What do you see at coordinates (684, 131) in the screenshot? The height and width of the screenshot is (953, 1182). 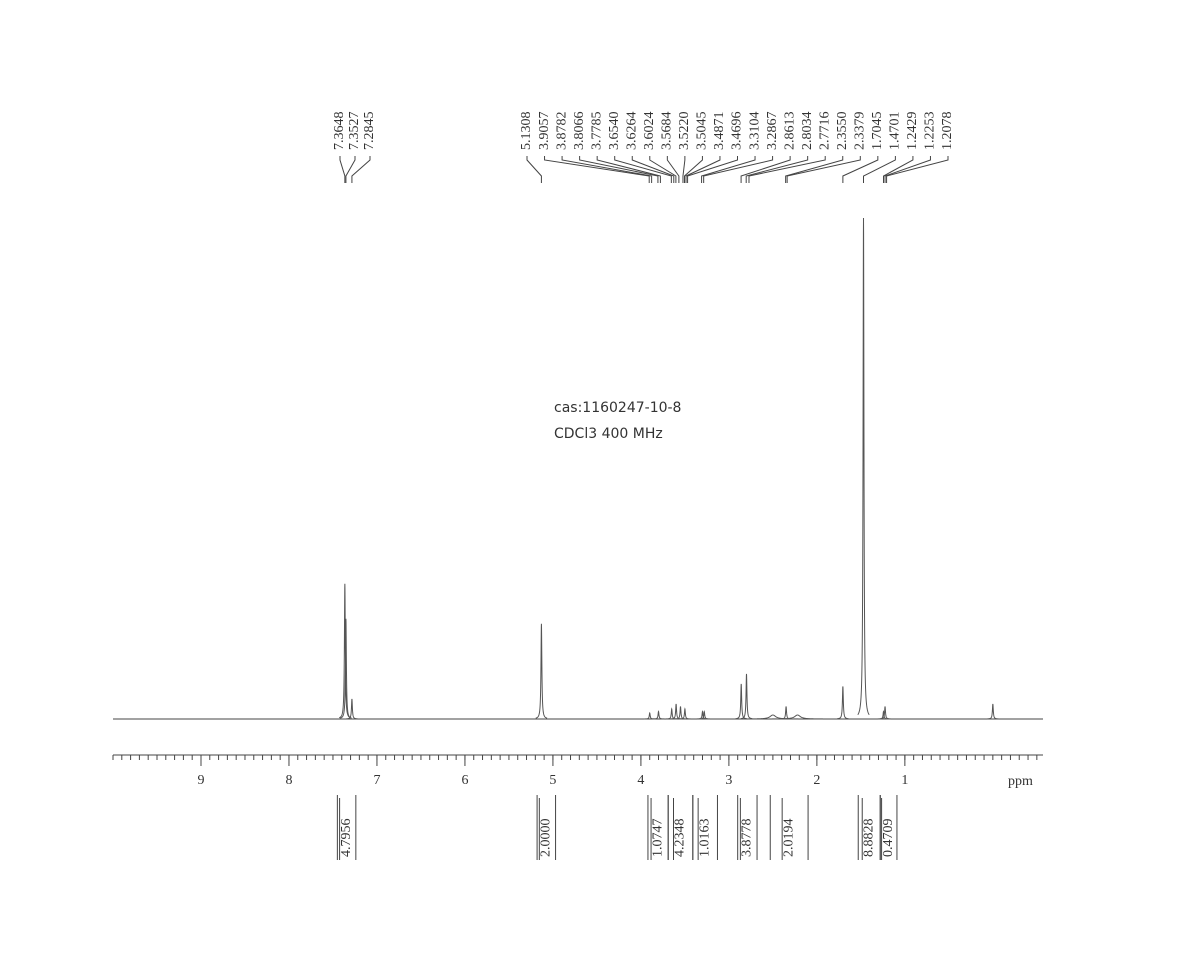 I see `peak-label: 3.5220` at bounding box center [684, 131].